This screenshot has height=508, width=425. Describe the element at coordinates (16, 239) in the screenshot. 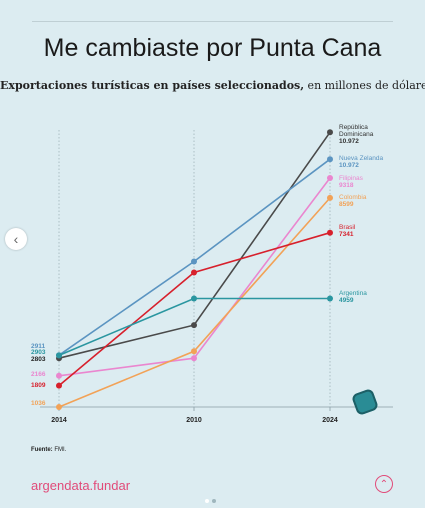

I see `chevron-left-icon: ‹` at that location.